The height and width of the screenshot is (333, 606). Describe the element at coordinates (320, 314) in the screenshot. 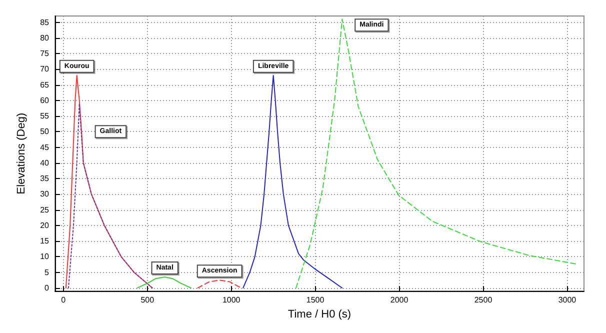

I see `x-axis-title: Time / H0 (s)` at that location.